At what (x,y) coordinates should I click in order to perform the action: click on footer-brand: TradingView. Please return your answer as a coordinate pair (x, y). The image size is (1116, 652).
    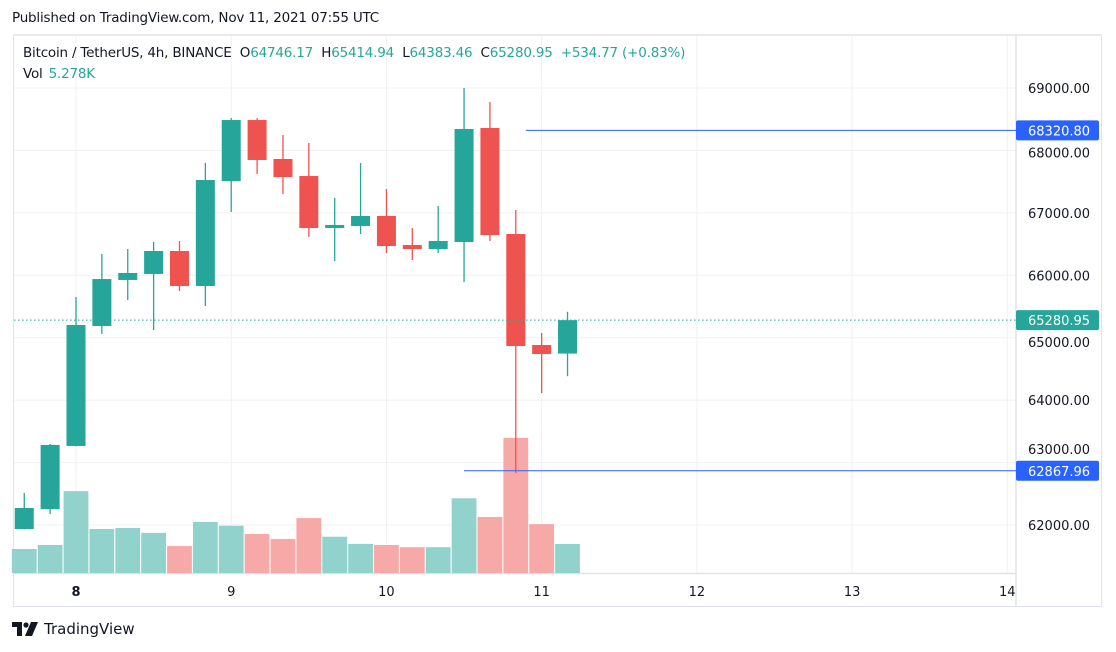
    Looking at the image, I should click on (73, 629).